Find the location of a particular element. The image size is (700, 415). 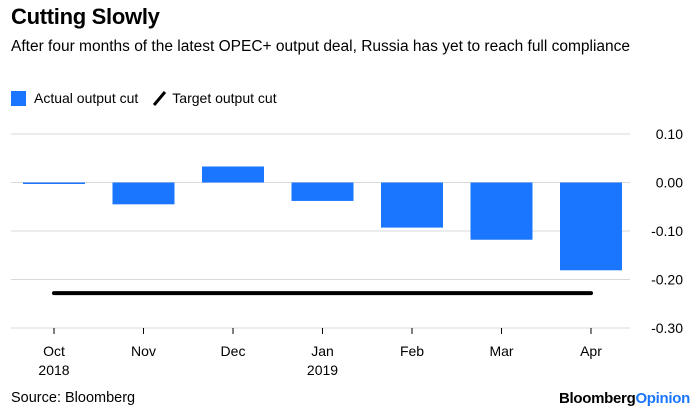

y-tick-label: -0.20 is located at coordinates (667, 280).